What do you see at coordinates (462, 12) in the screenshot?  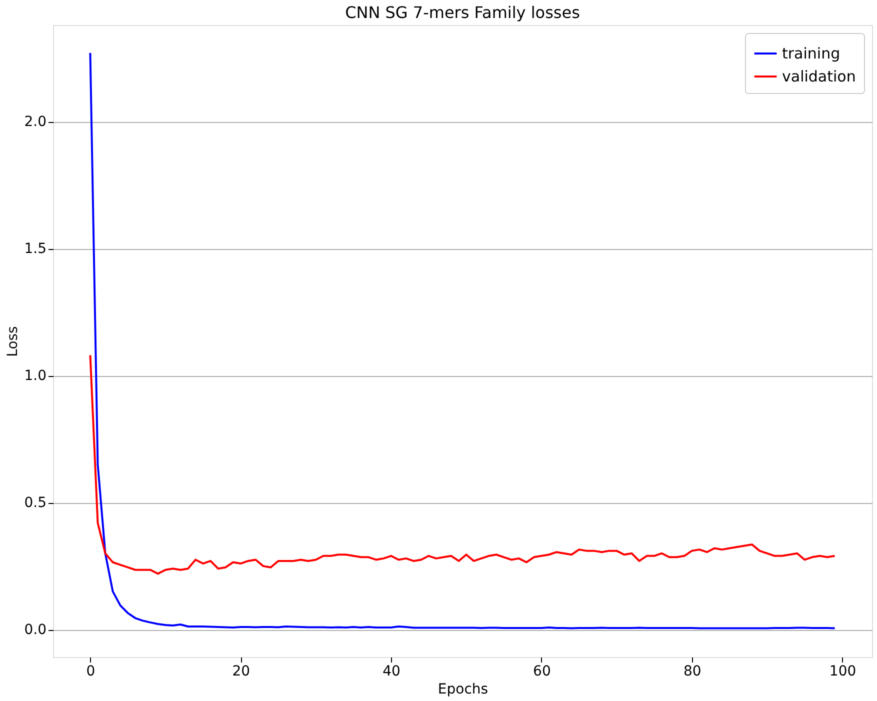 I see `chart-title: CNN SG 7-mers Family losses` at bounding box center [462, 12].